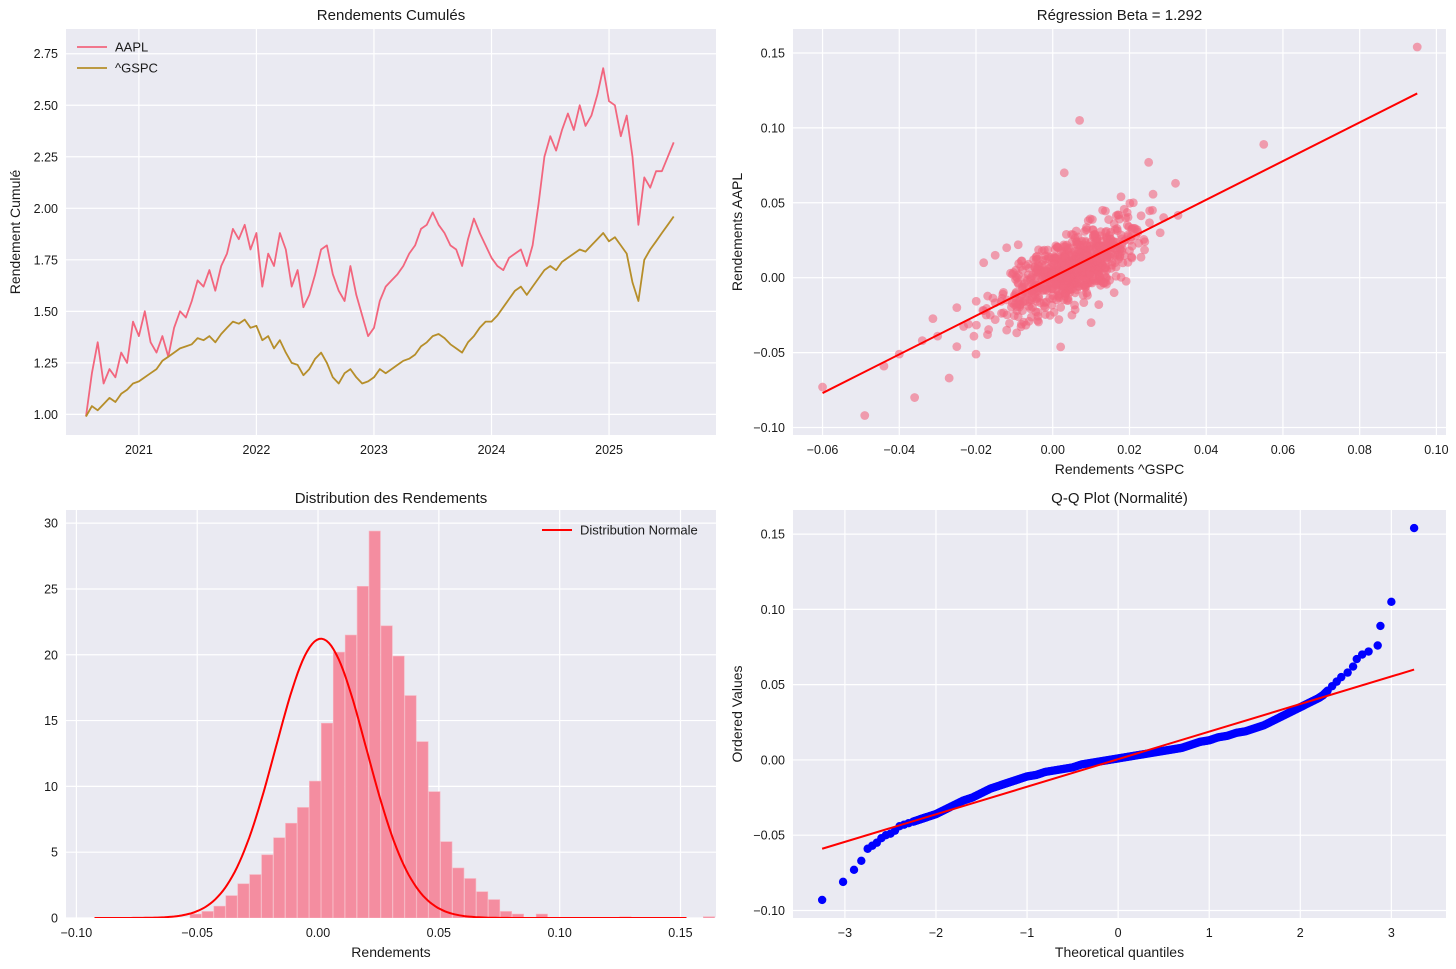  What do you see at coordinates (390, 777) in the screenshot?
I see `normal-curve` at bounding box center [390, 777].